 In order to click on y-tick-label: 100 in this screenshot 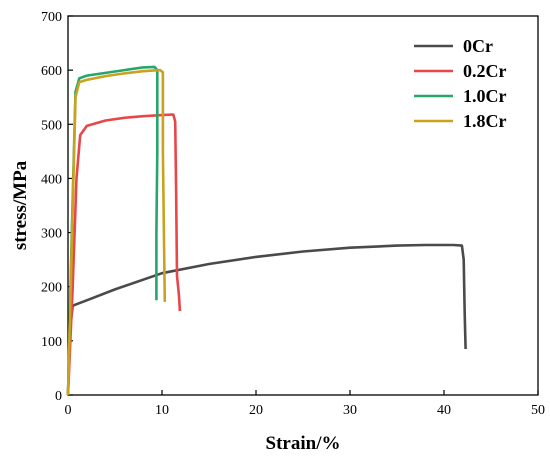, I will do `click(51, 342)`.